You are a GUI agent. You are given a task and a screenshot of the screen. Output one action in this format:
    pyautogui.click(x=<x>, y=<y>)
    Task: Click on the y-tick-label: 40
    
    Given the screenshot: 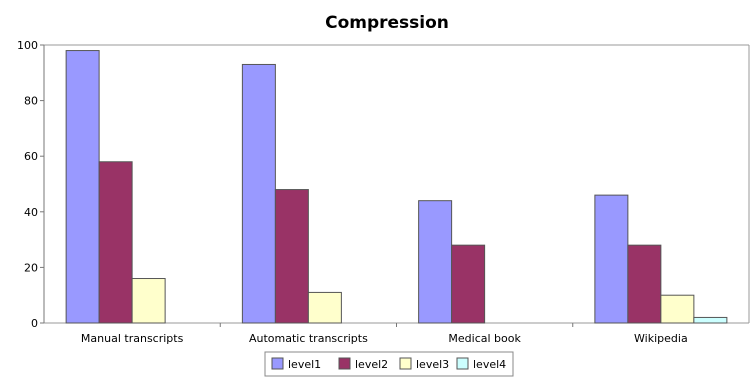 What is the action you would take?
    pyautogui.click(x=31, y=212)
    